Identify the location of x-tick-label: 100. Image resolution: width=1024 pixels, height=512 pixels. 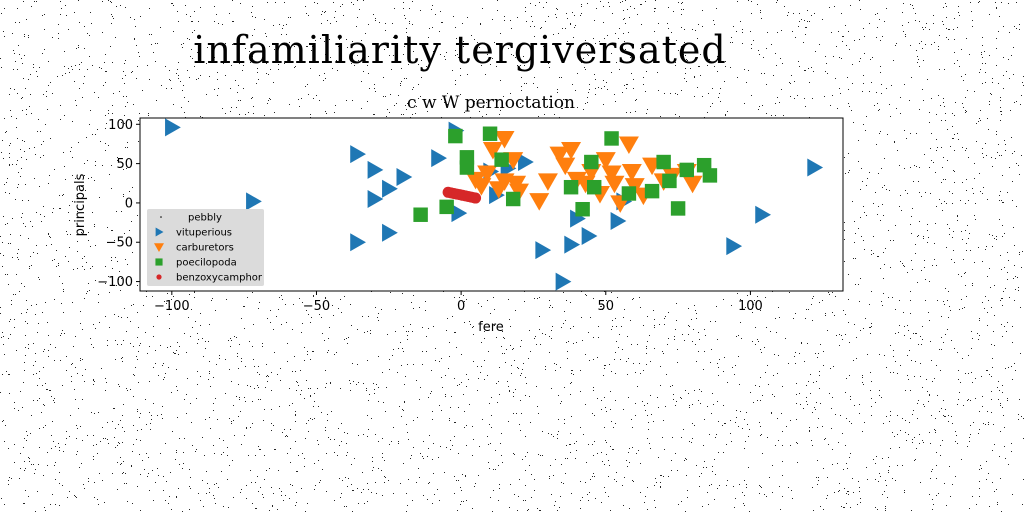
(750, 306).